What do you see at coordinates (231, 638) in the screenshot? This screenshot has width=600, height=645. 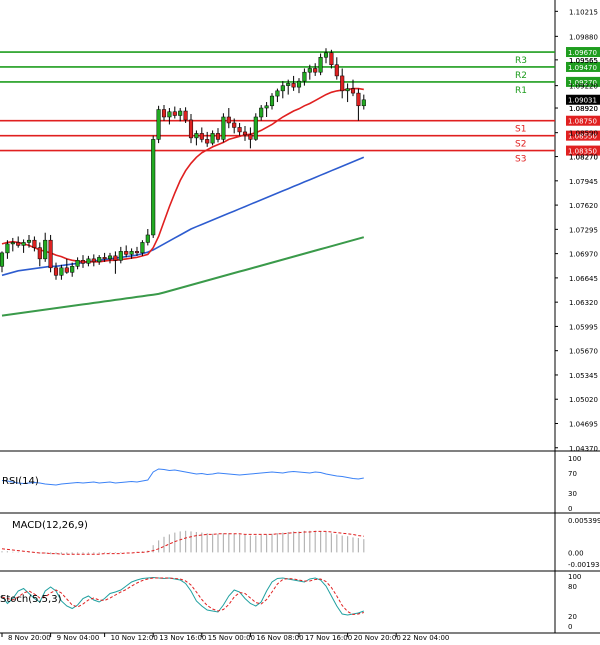 I see `time-tick-label: 15 Nov 00:00` at bounding box center [231, 638].